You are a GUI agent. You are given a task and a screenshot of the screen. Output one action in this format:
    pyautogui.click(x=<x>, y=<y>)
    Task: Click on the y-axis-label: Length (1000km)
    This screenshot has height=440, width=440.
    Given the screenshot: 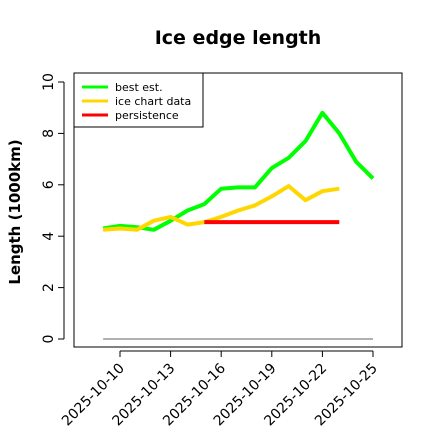 What is the action you would take?
    pyautogui.click(x=15, y=211)
    